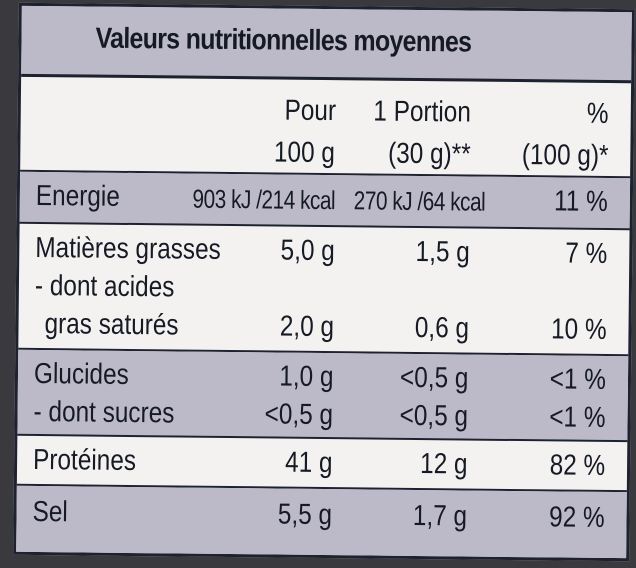 The image size is (636, 568). Describe the element at coordinates (306, 328) in the screenshot. I see `gras-satures-per100: 2,0 g` at that location.